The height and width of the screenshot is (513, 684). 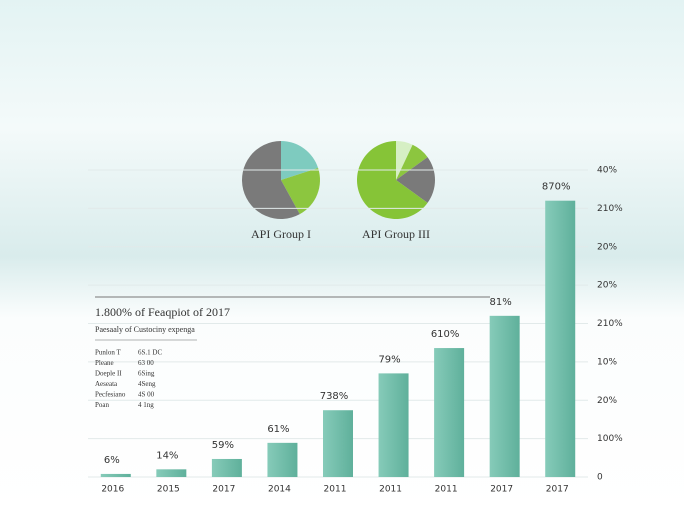 I want to click on table-cell: 4S 00, so click(x=146, y=395).